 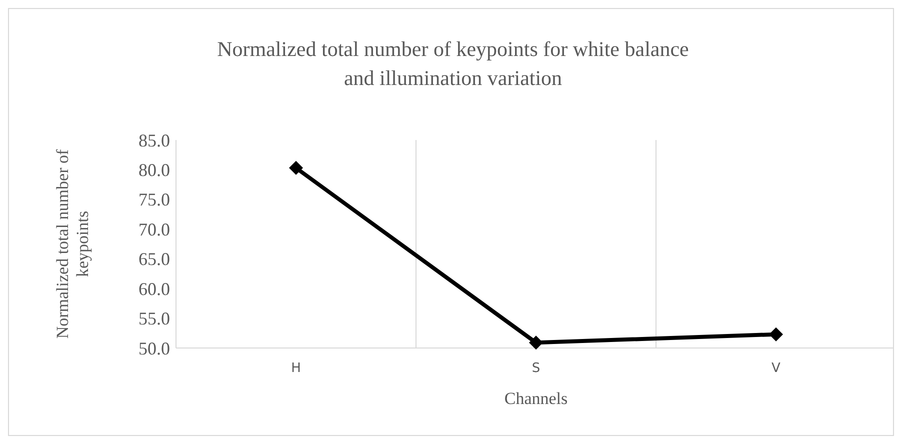 What do you see at coordinates (154, 170) in the screenshot?
I see `y-tick-label: 80.0` at bounding box center [154, 170].